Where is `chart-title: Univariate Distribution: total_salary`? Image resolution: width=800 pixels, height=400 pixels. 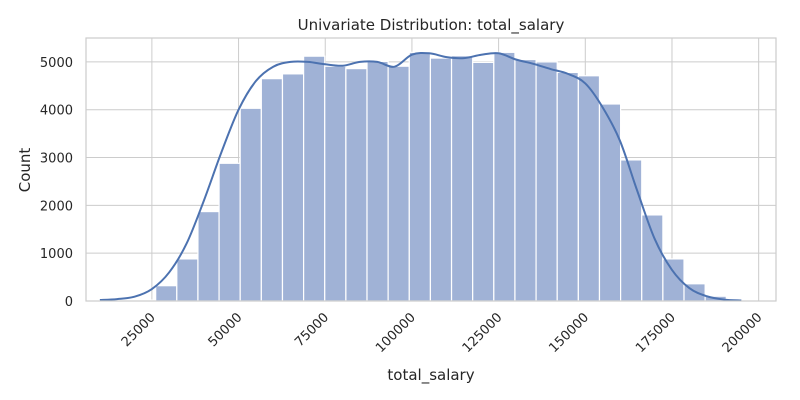 chart-title: Univariate Distribution: total_salary is located at coordinates (431, 25).